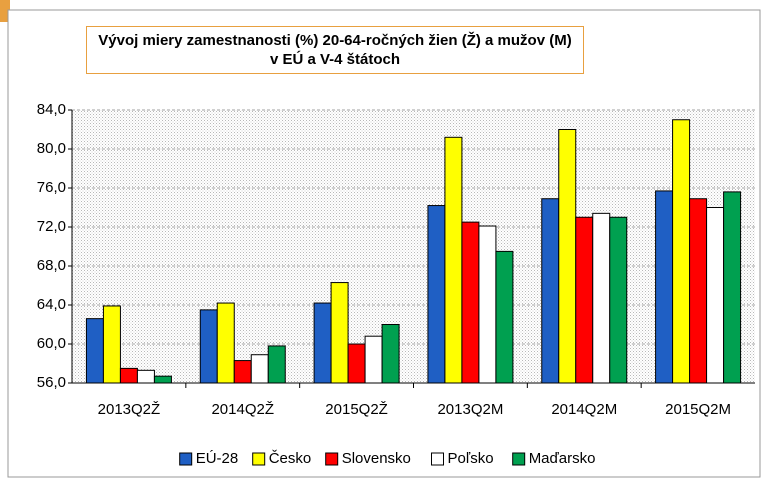  I want to click on y-tick-label: 80,0, so click(51, 148).